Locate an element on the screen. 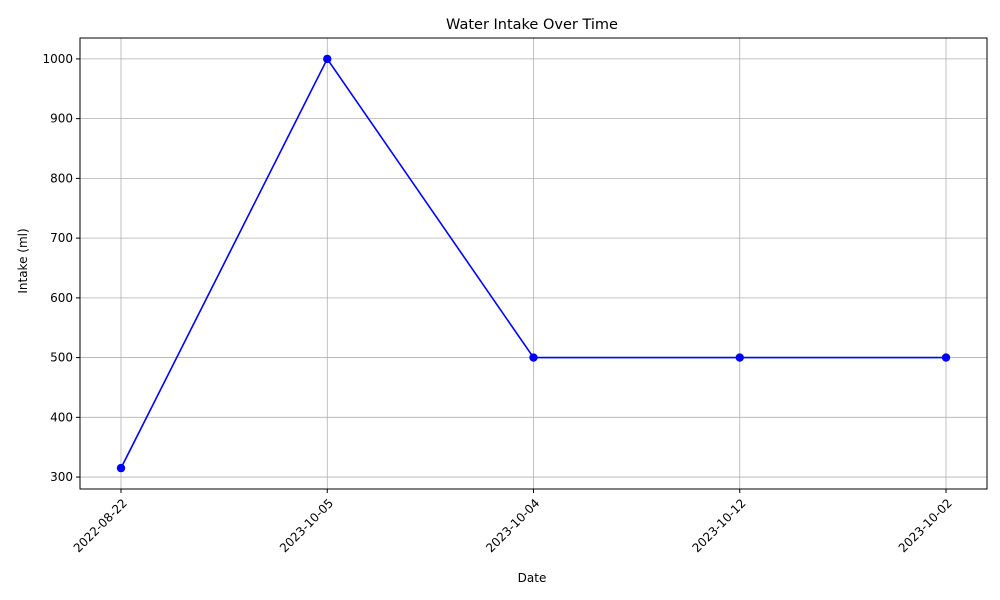  y-tick-label: 400 is located at coordinates (61, 417).